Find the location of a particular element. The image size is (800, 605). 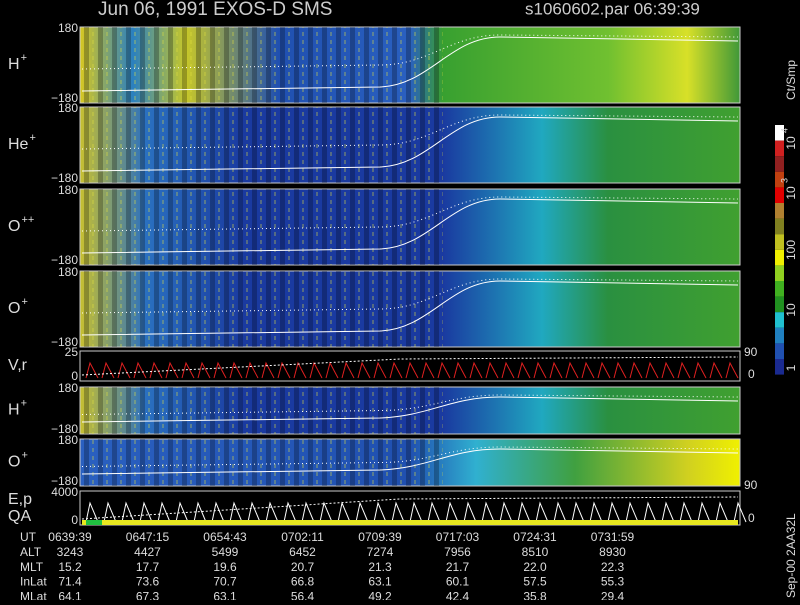

colorbar-label: 1 is located at coordinates (791, 367).